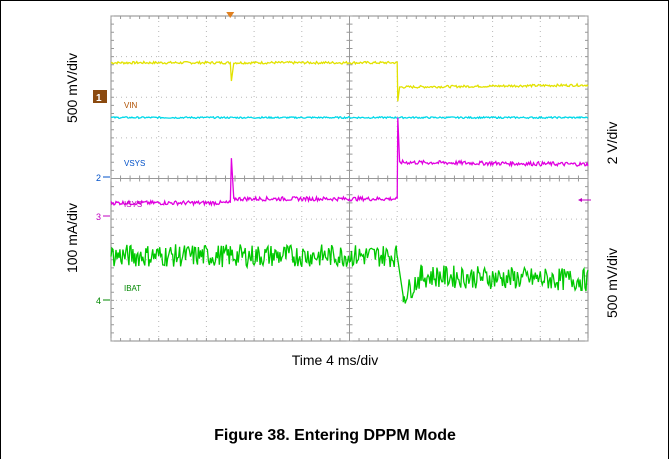 This screenshot has width=670, height=459. Describe the element at coordinates (72, 88) in the screenshot. I see `y-label-left-top: 500 mV/div` at that location.